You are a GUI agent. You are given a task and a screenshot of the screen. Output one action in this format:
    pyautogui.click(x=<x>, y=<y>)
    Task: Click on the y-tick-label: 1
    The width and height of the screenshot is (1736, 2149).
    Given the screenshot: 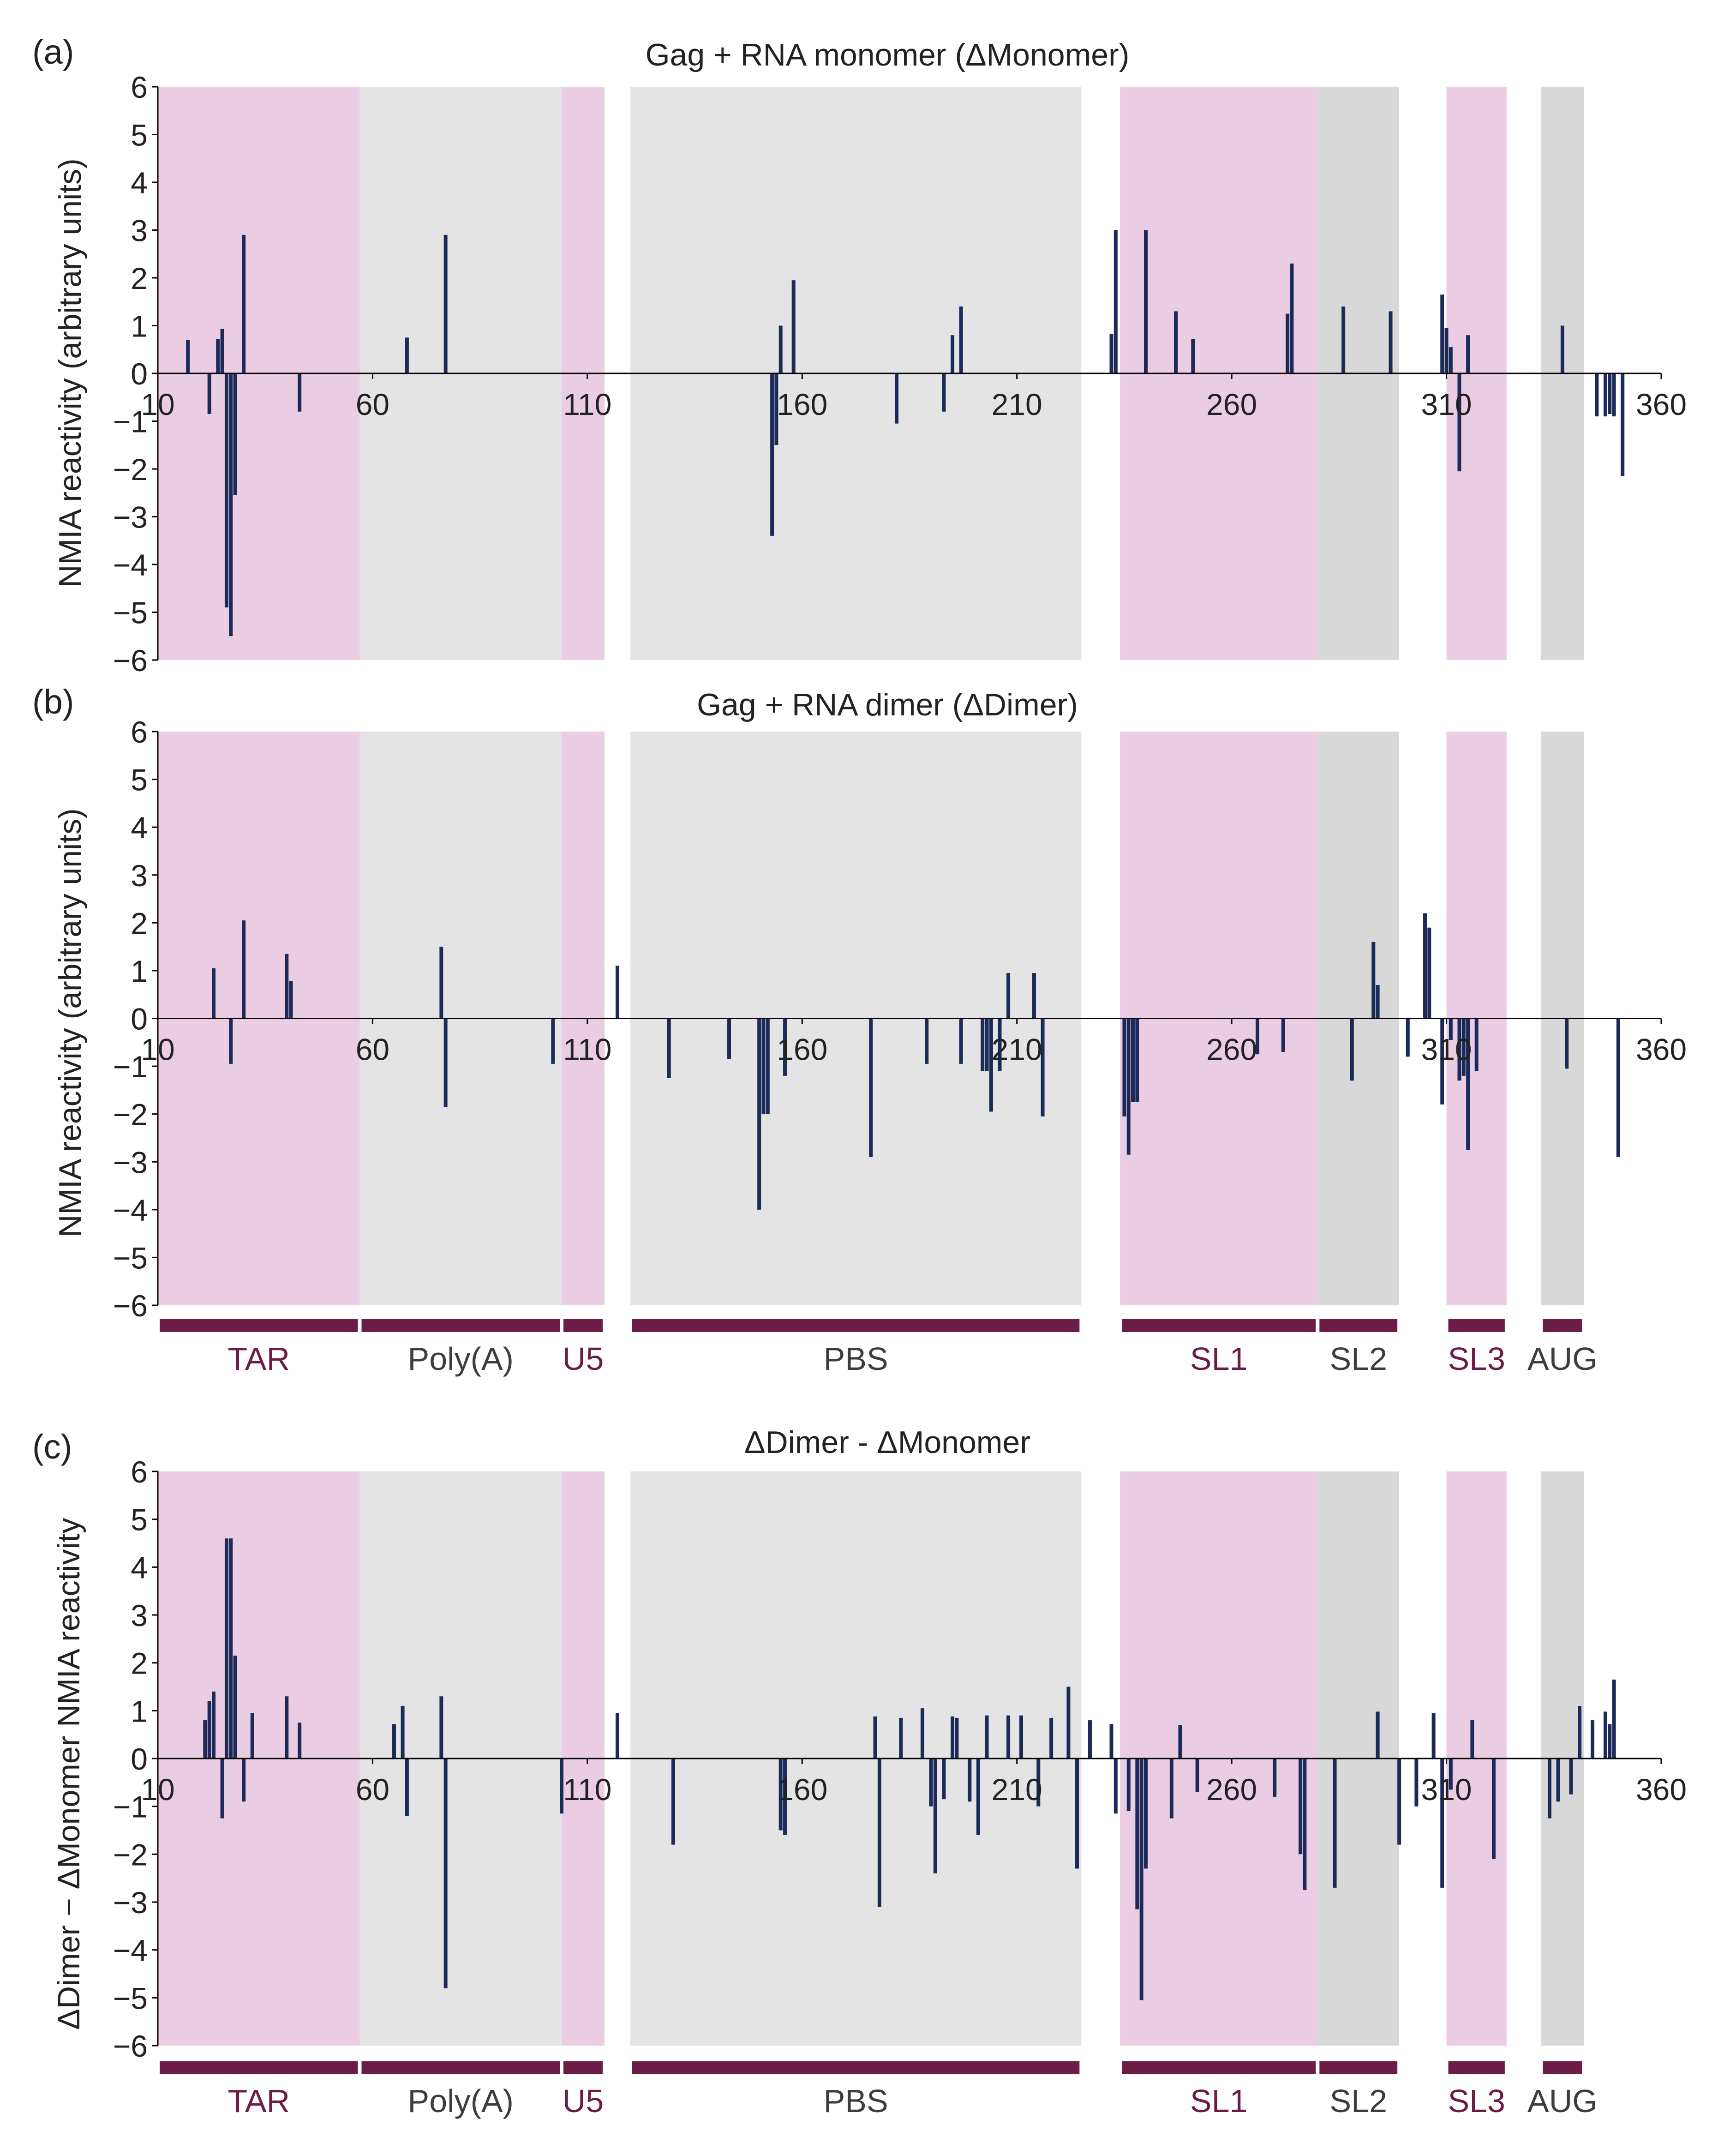 What is the action you would take?
    pyautogui.click(x=139, y=971)
    